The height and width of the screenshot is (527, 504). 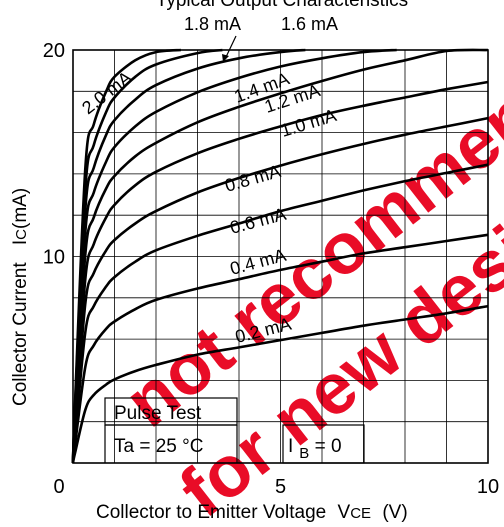 What do you see at coordinates (231, 46) in the screenshot?
I see `label-arrow` at bounding box center [231, 46].